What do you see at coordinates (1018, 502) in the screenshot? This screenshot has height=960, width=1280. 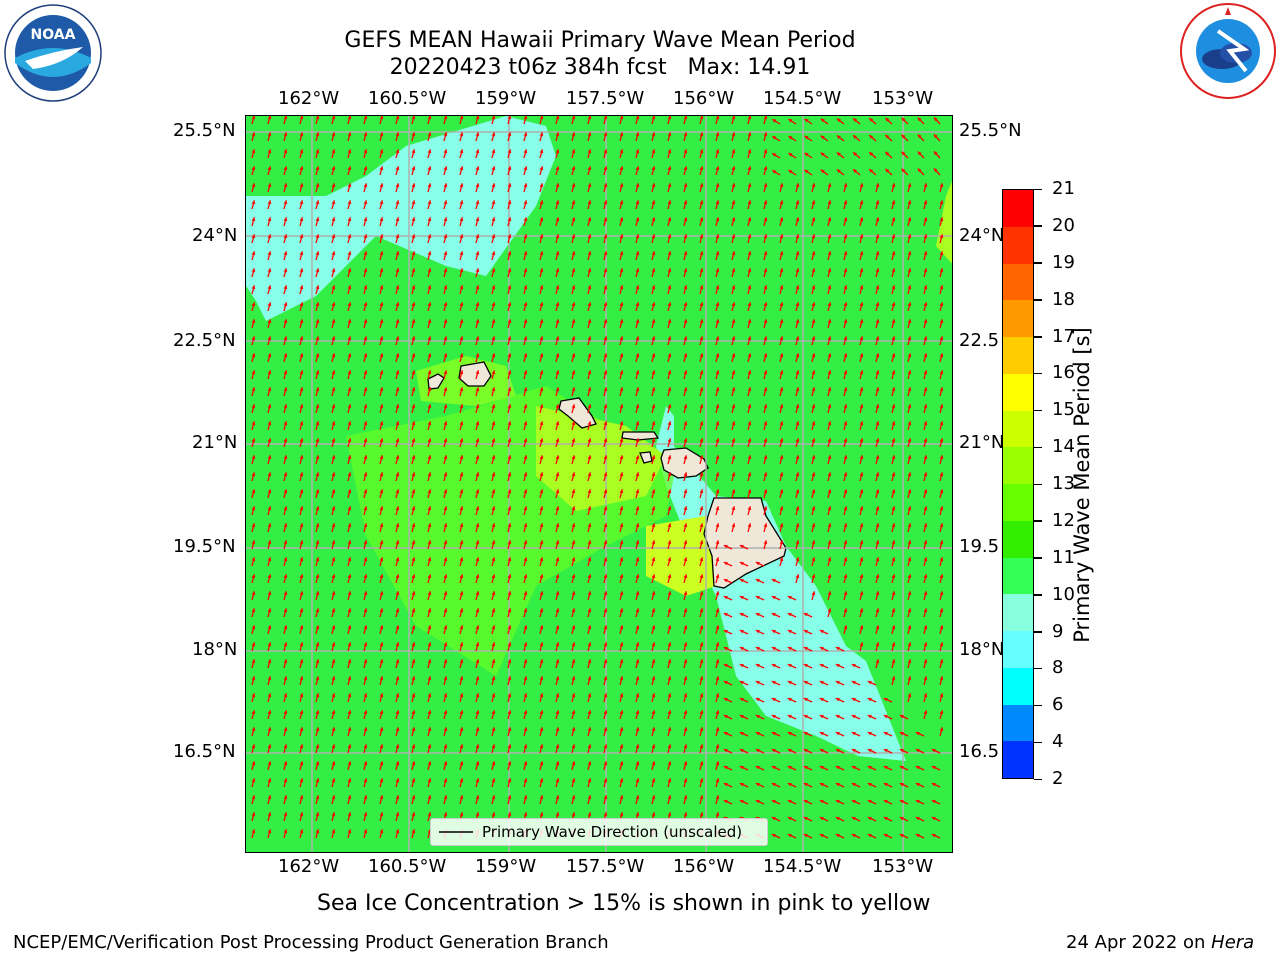 I see `colorbar-segment` at bounding box center [1018, 502].